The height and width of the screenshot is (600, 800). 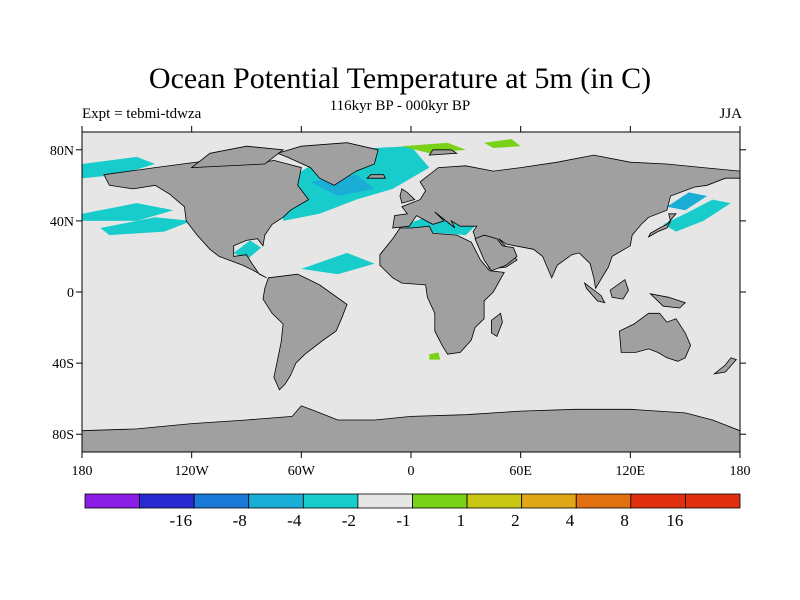 I want to click on antarctica-land, so click(x=411, y=428).